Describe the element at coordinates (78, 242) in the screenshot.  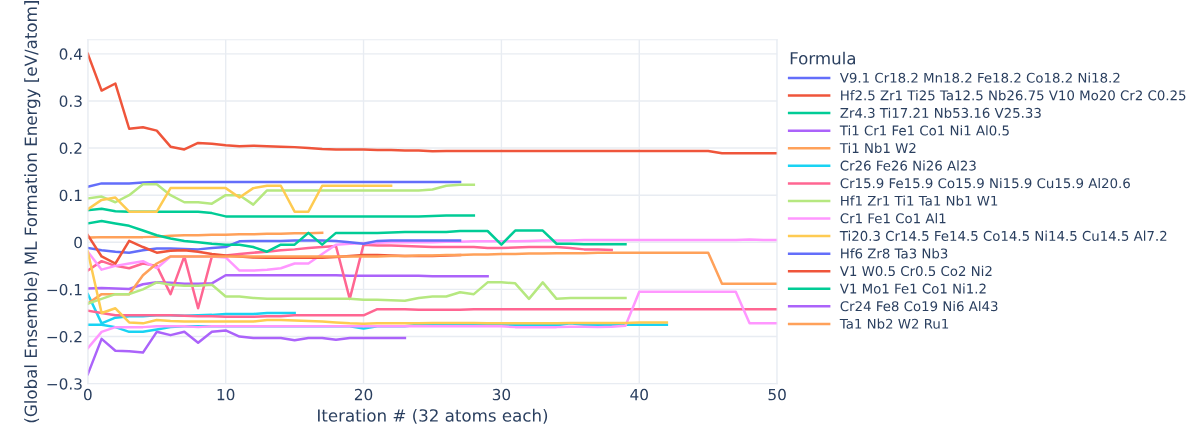
I see `y-tick-label: 0` at that location.